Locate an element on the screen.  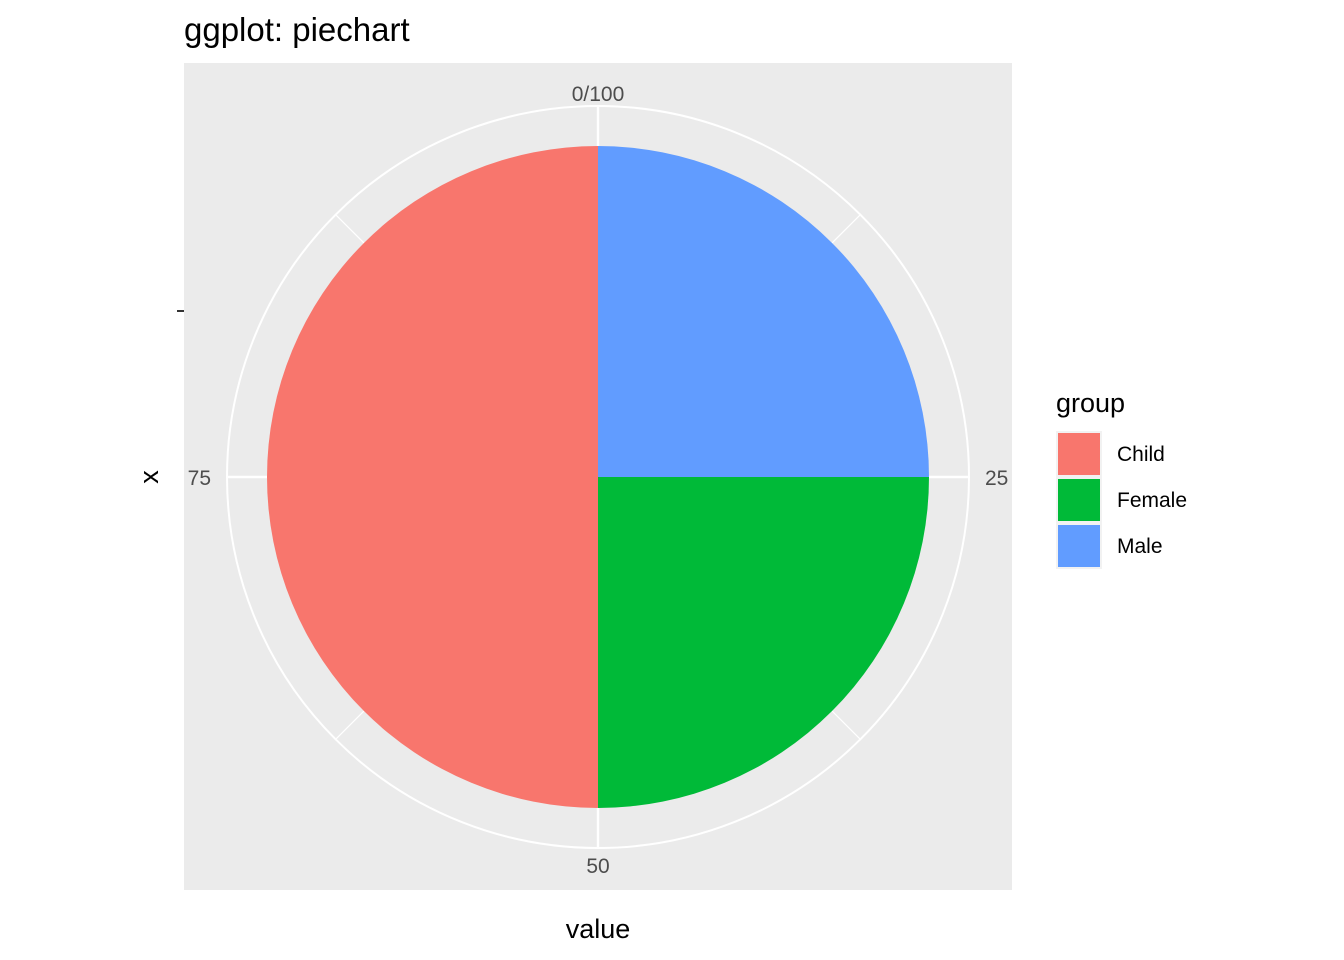
chart-title: ggplot: piechart is located at coordinates (297, 29).